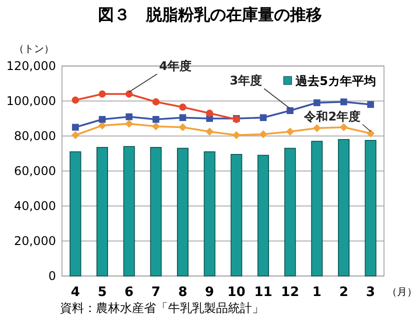 The width and height of the screenshot is (420, 320). I want to click on chart-title: 図３ 脱脂粉乳の在庫量の推移, so click(210, 14).